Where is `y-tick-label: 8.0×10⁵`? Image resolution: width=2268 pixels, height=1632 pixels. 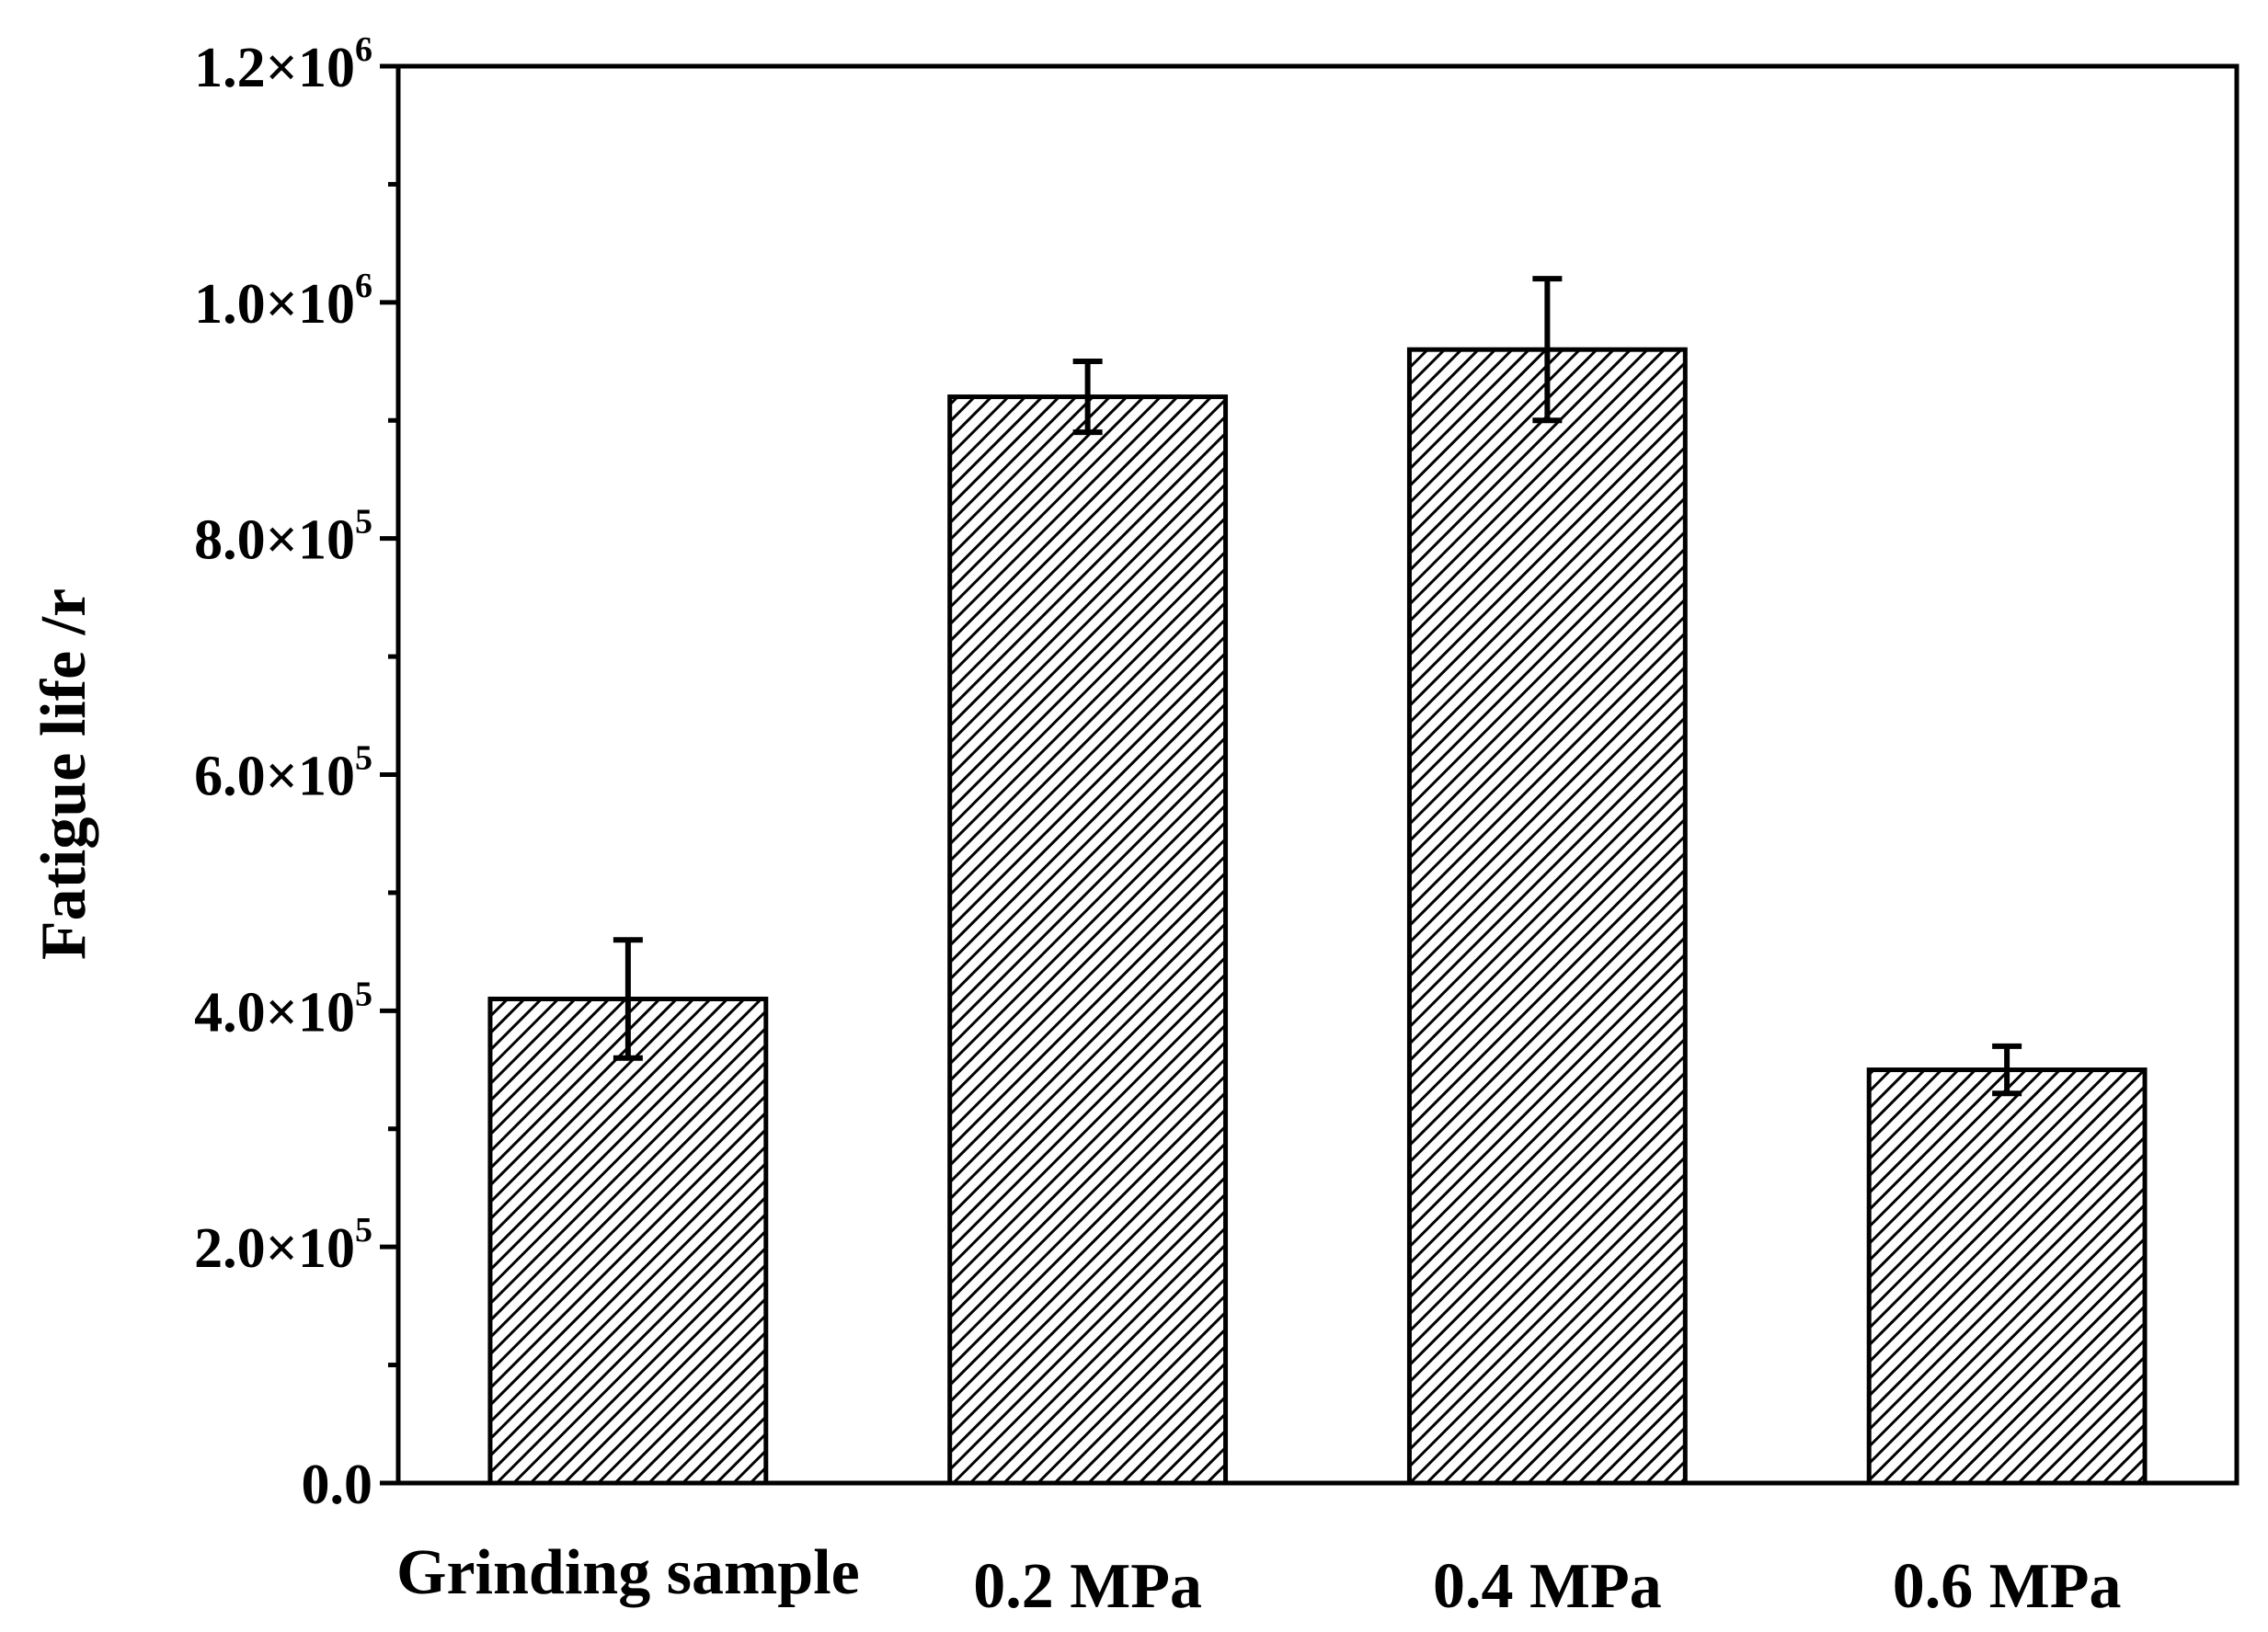
y-tick-label: 8.0×10⁵ is located at coordinates (283, 537).